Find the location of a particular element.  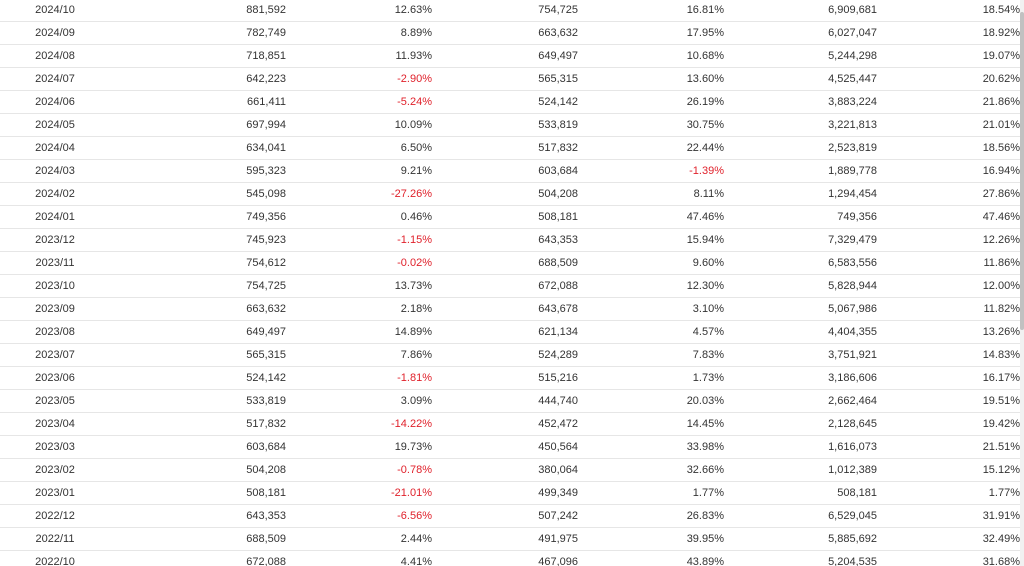

cell-mom-change: -21.01% is located at coordinates (359, 493).